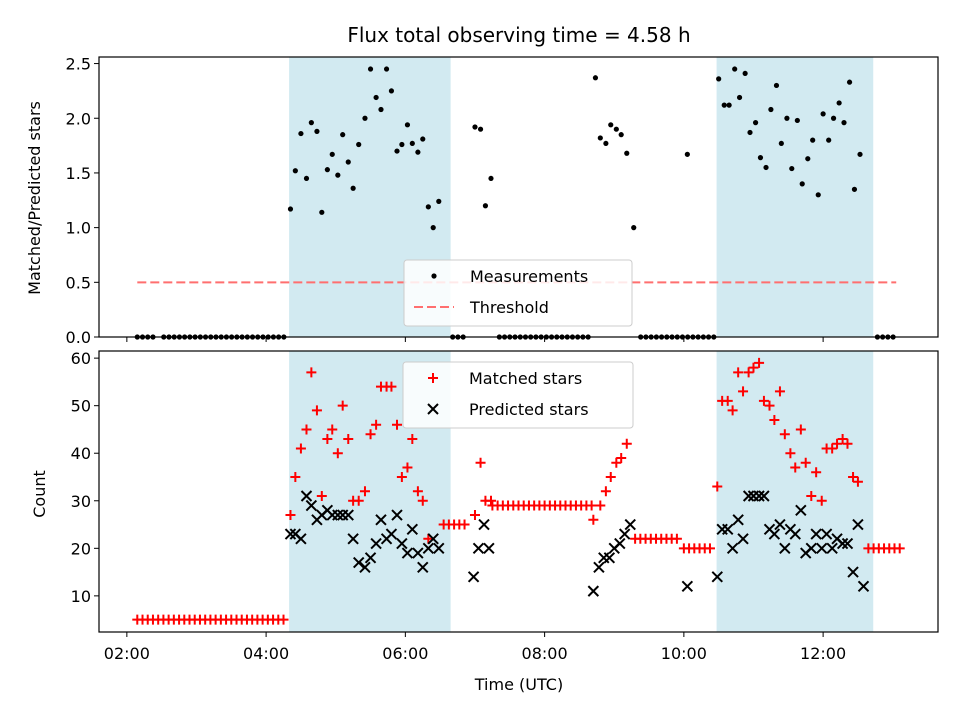  What do you see at coordinates (81, 358) in the screenshot?
I see `y-tick-label: 60` at bounding box center [81, 358].